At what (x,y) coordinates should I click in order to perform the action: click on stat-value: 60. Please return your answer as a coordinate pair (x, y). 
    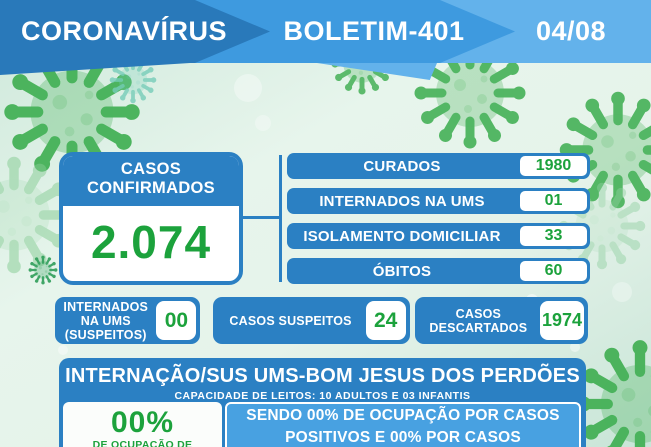
    Looking at the image, I should click on (553, 271).